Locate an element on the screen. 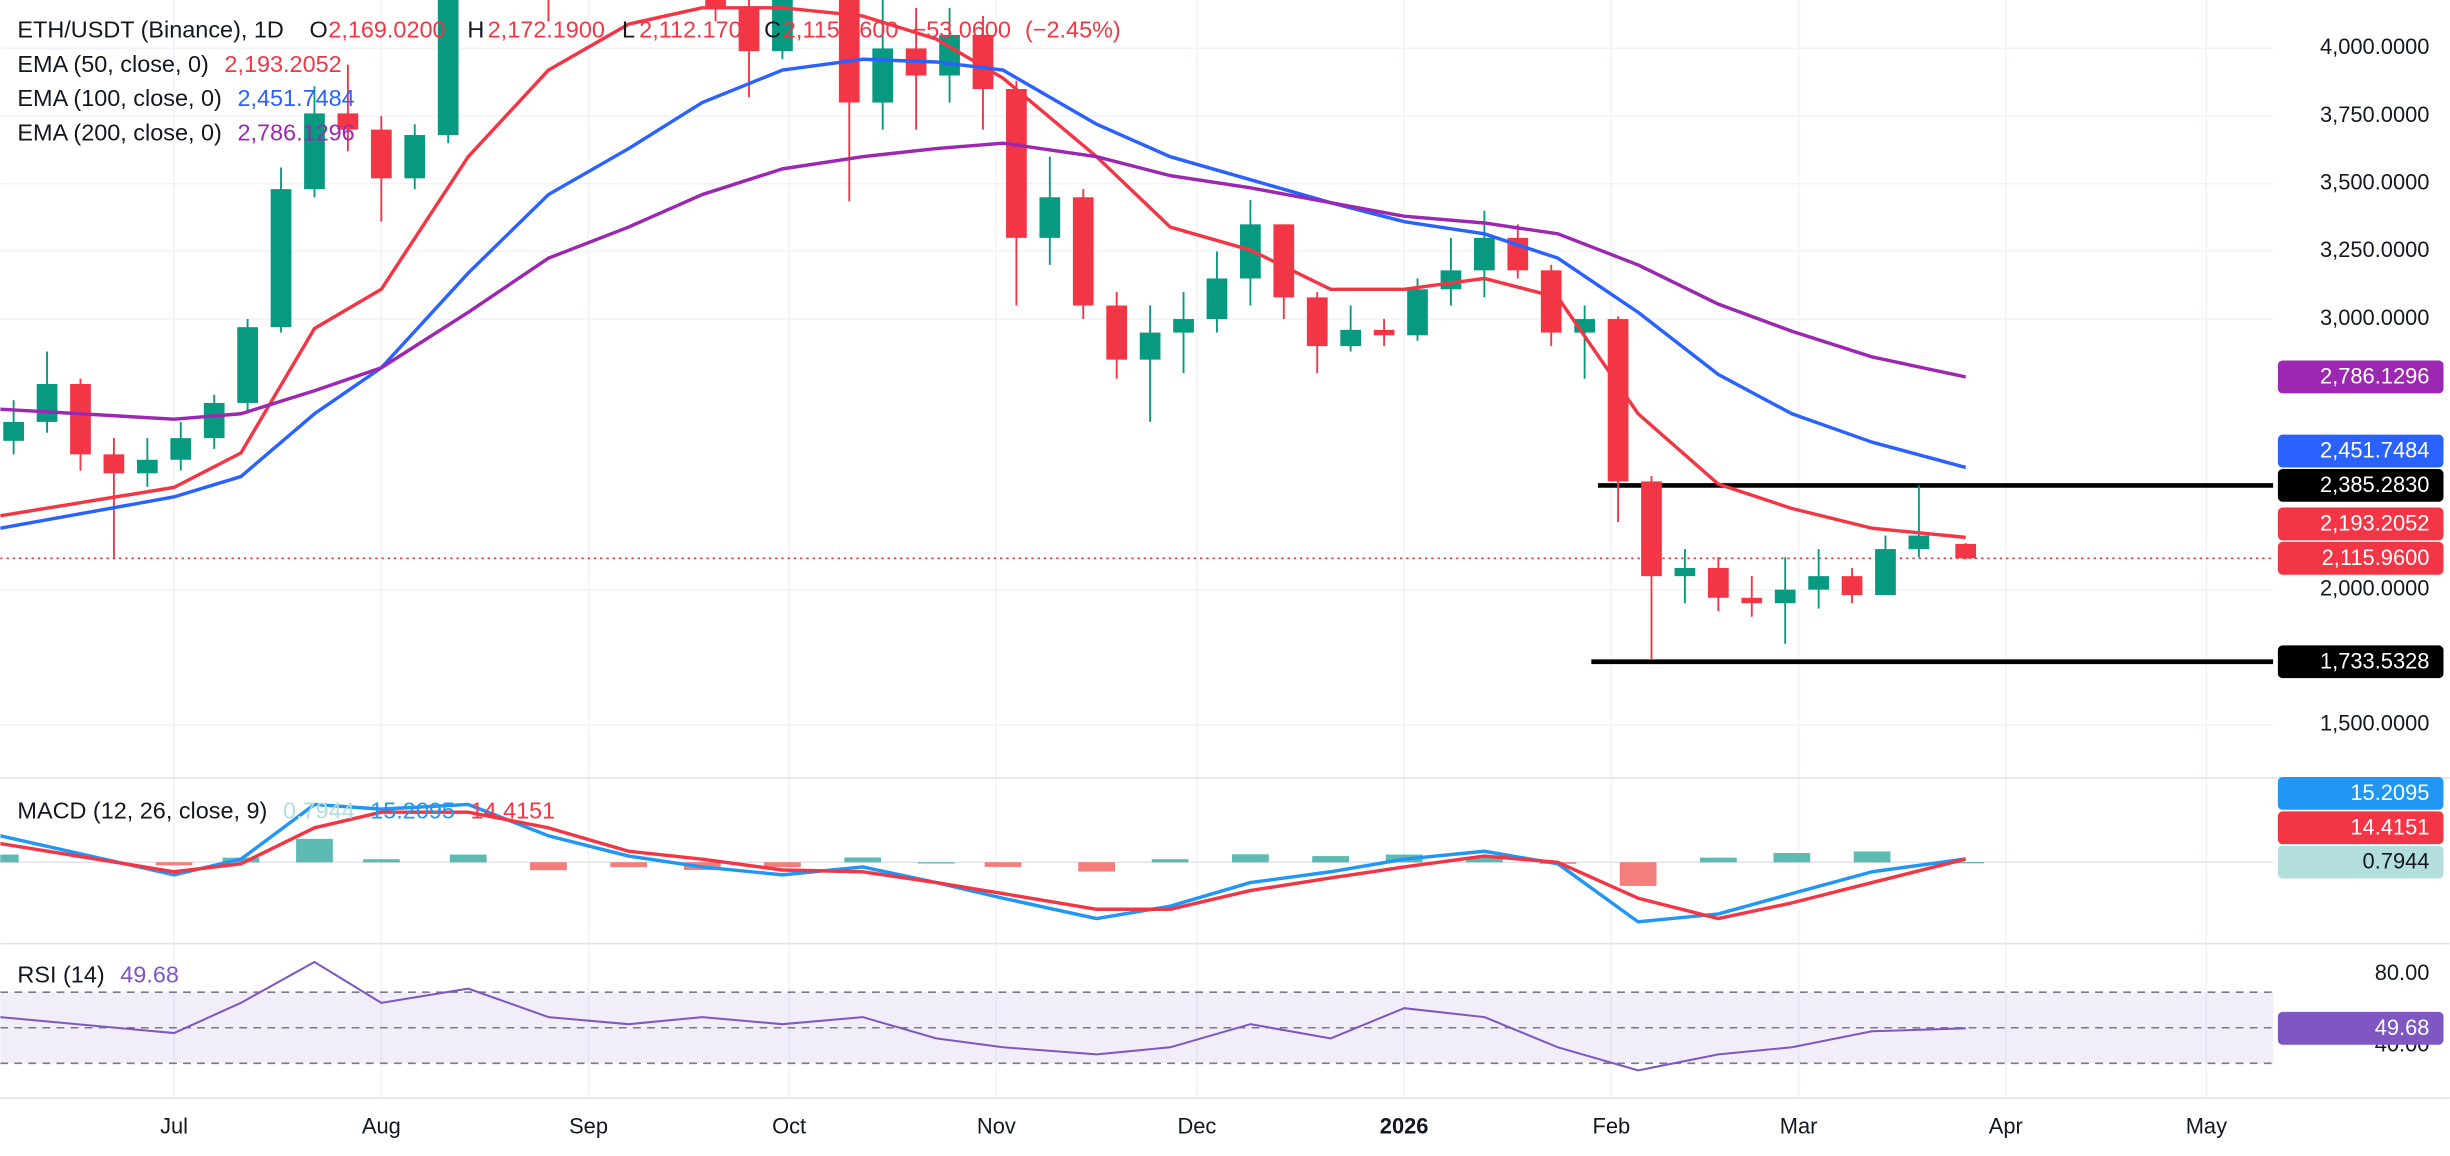 The height and width of the screenshot is (1156, 2450). x-tick-label: 2026 is located at coordinates (1404, 1126).